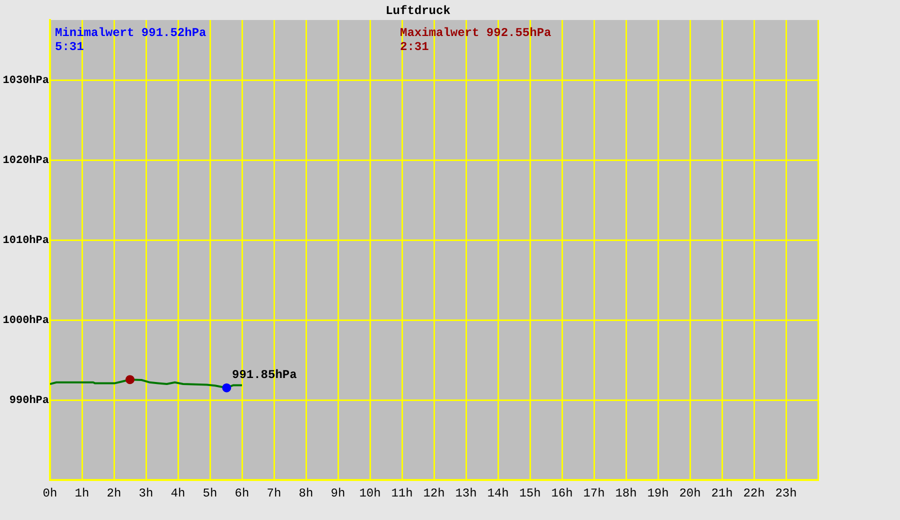  I want to click on x-tick-label: 4h, so click(178, 493).